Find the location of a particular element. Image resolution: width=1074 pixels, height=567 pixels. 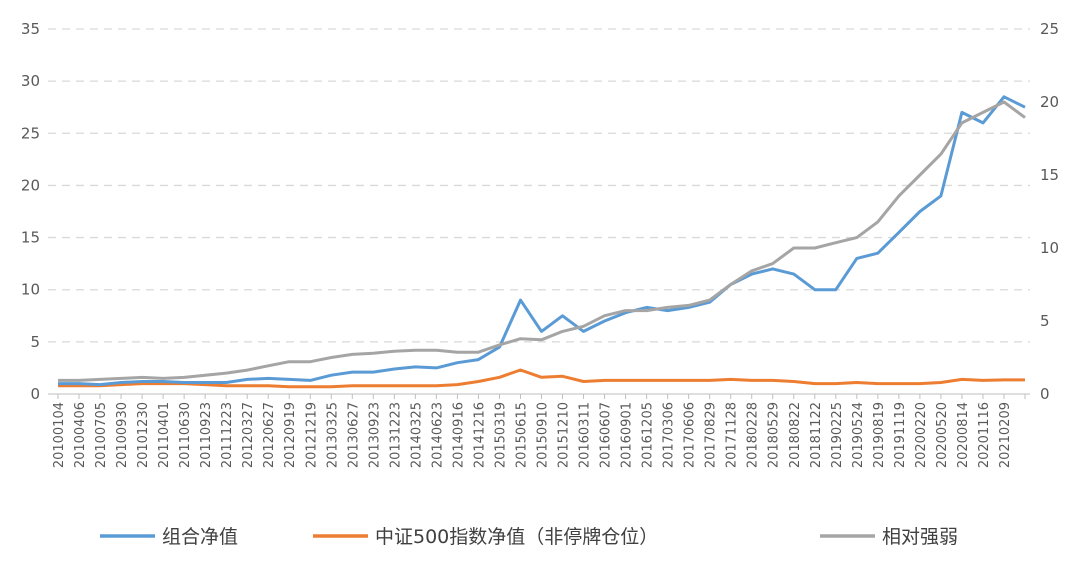

legend-label: 组合净值 is located at coordinates (200, 537).